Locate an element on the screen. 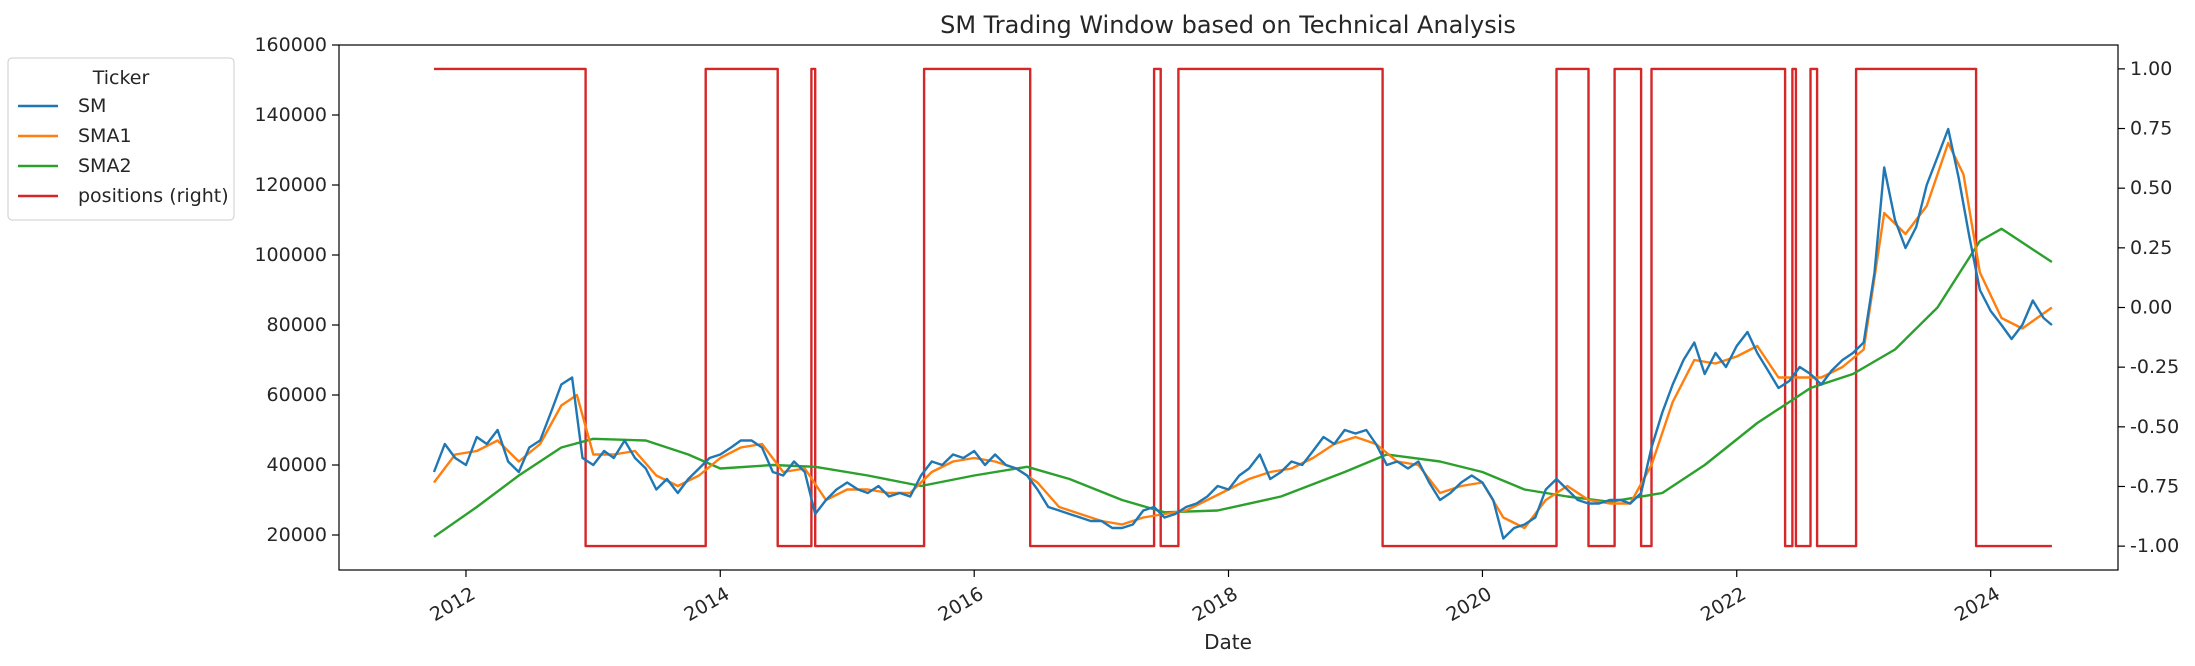 This screenshot has width=2195, height=666. y2-tick-label: -0.50 is located at coordinates (2154, 427).